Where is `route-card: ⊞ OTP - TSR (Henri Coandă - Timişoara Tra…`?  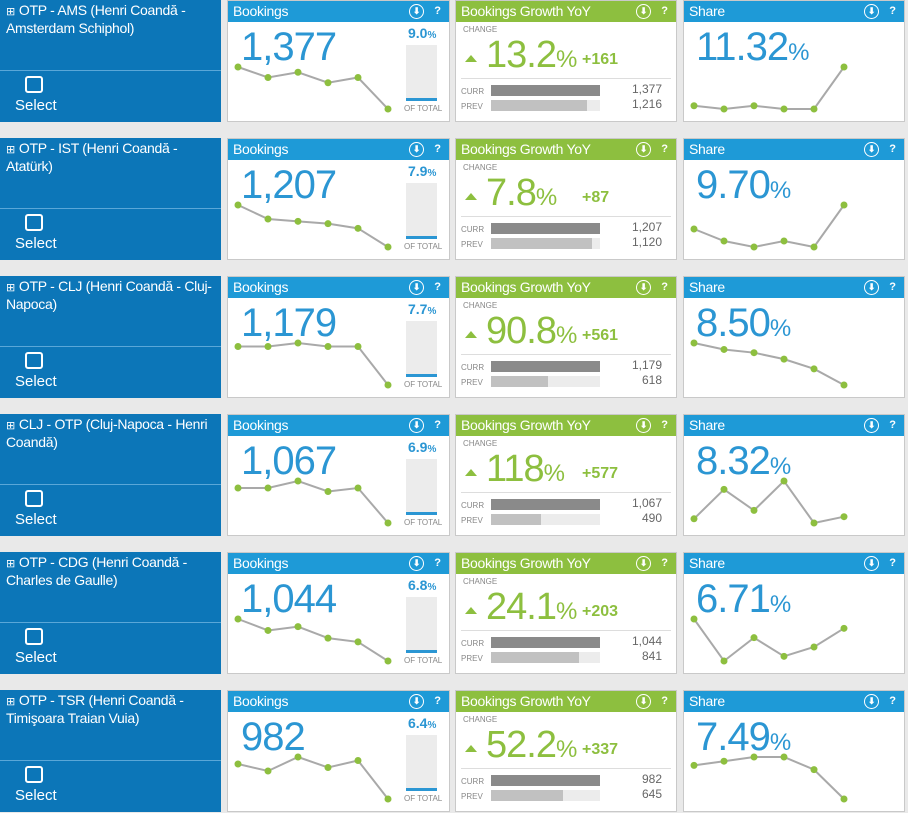 route-card: ⊞ OTP - TSR (Henri Coandă - Timişoara Tra… is located at coordinates (110, 751).